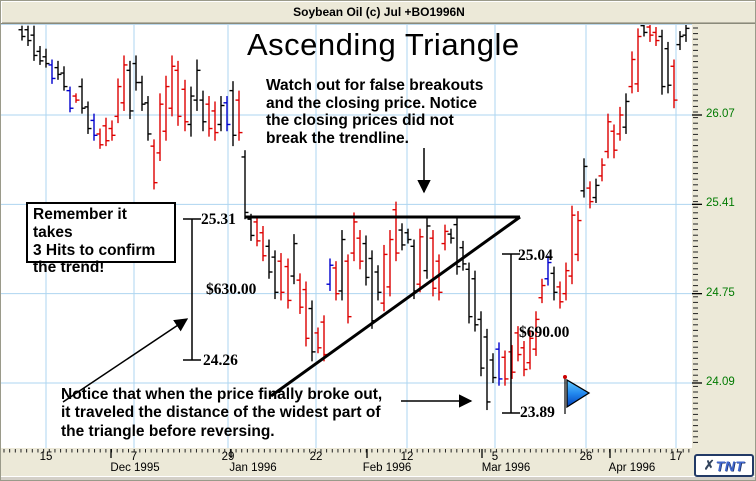 The width and height of the screenshot is (756, 481). I want to click on date-axis-day-label: 22, so click(316, 457).